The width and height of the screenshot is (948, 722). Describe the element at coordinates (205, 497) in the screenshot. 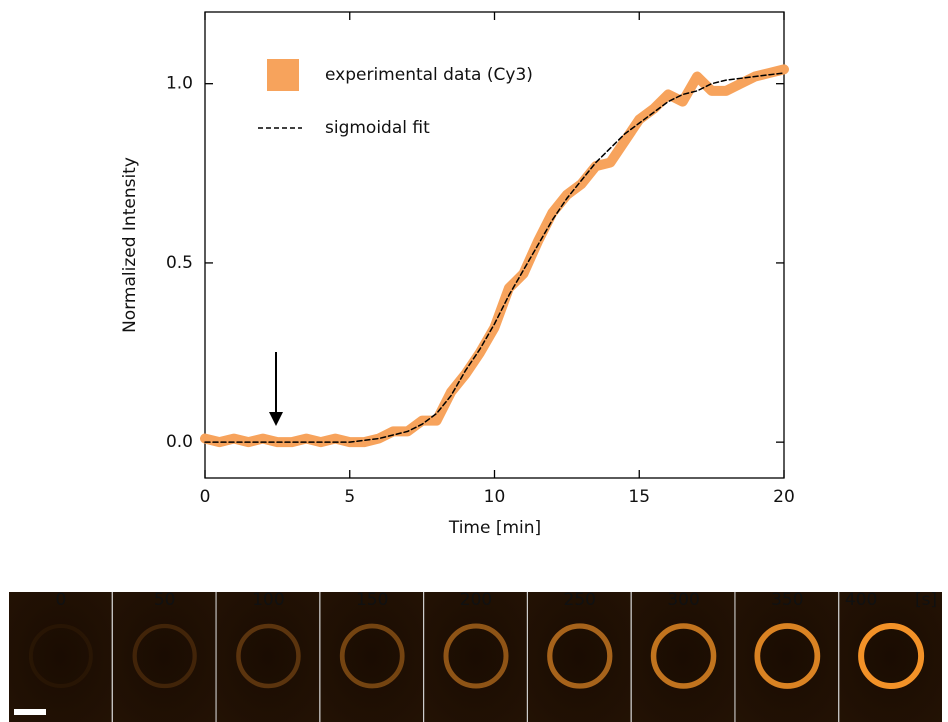

I see `x-tick-label: 0` at that location.